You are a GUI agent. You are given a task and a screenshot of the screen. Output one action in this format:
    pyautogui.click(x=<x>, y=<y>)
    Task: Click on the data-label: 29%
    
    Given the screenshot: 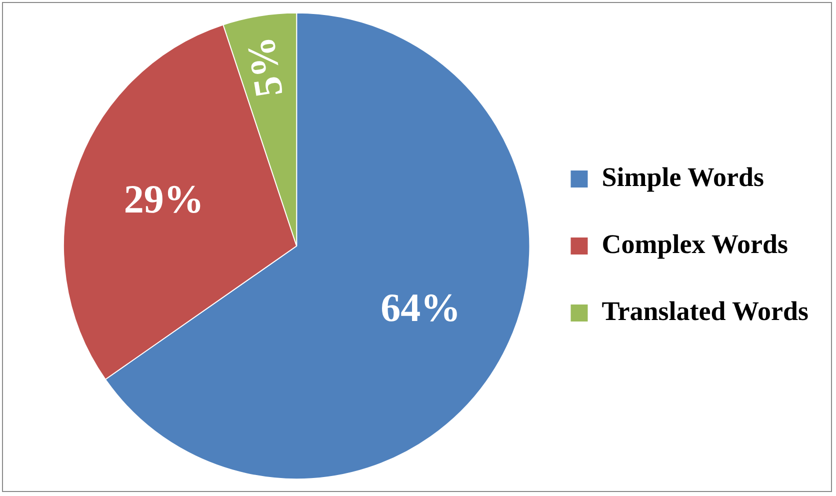 What is the action you would take?
    pyautogui.click(x=164, y=199)
    